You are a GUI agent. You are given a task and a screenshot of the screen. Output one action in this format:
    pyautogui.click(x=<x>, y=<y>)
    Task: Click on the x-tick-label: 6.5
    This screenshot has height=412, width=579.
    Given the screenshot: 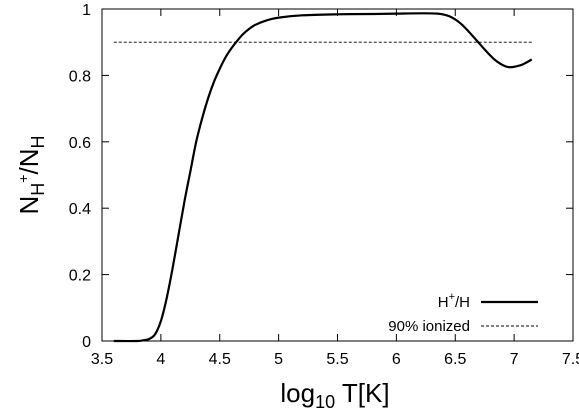 What is the action you would take?
    pyautogui.click(x=455, y=359)
    